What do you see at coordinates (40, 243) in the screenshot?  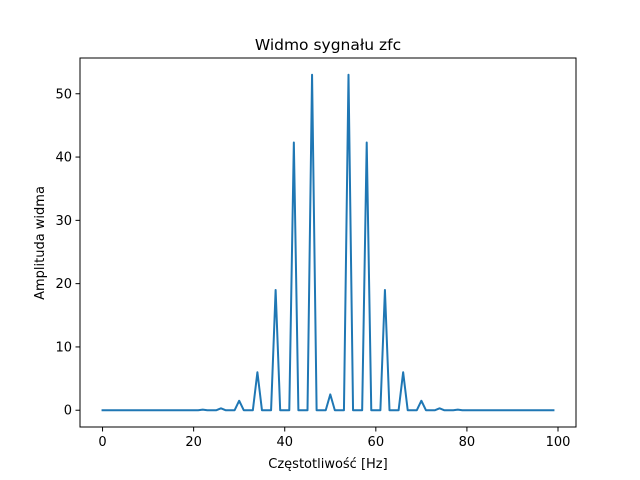 I see `y-axis-label: Amplituda widma` at bounding box center [40, 243].